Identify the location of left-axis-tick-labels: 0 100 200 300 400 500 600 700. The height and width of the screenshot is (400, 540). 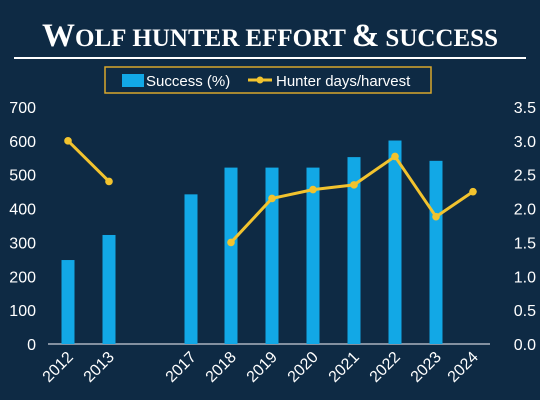
(22, 227).